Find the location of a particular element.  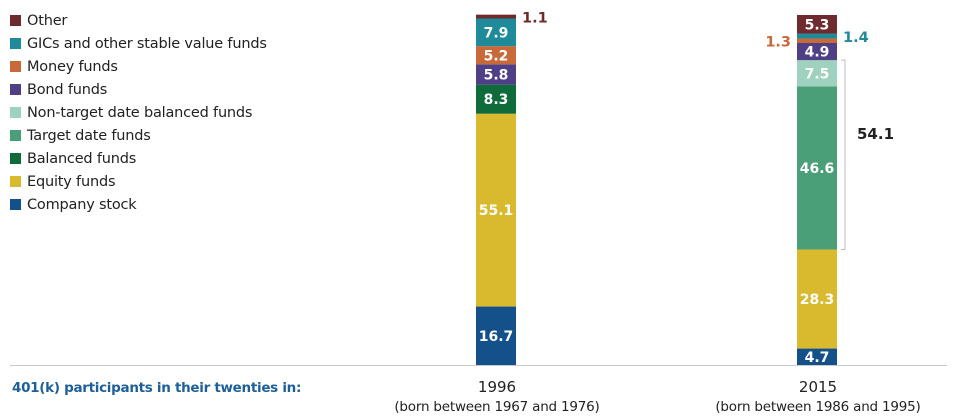

category-subtitle: (born between 1986 and 1995) is located at coordinates (818, 407).